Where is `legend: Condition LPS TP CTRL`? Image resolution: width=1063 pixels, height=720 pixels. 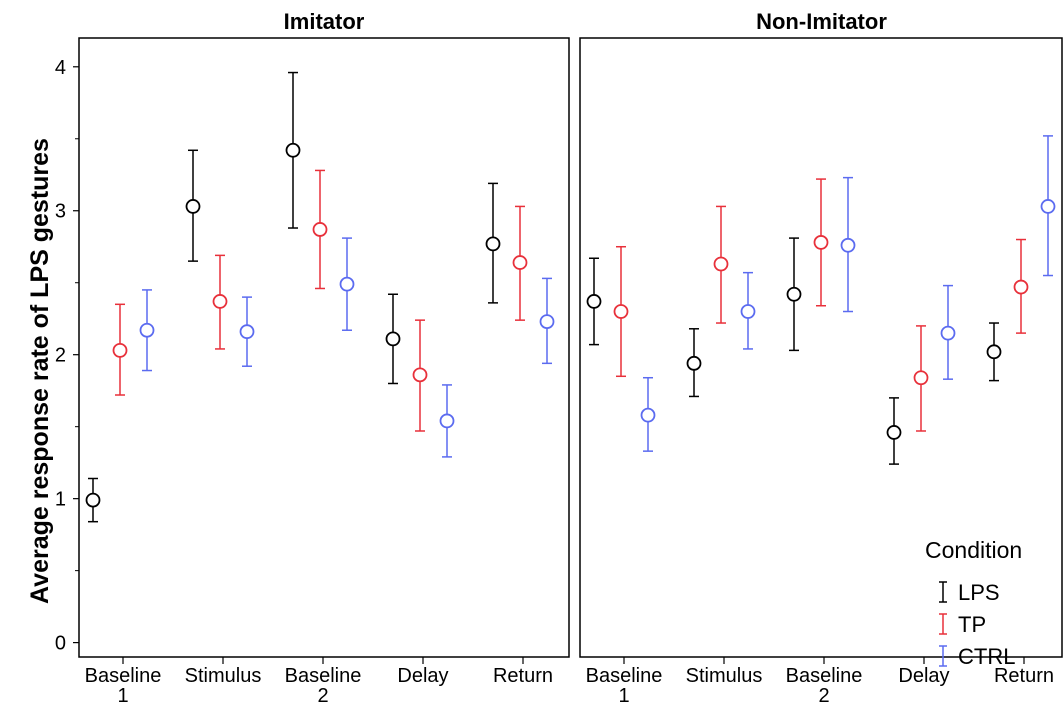 legend: Condition LPS TP CTRL is located at coordinates (973, 603).